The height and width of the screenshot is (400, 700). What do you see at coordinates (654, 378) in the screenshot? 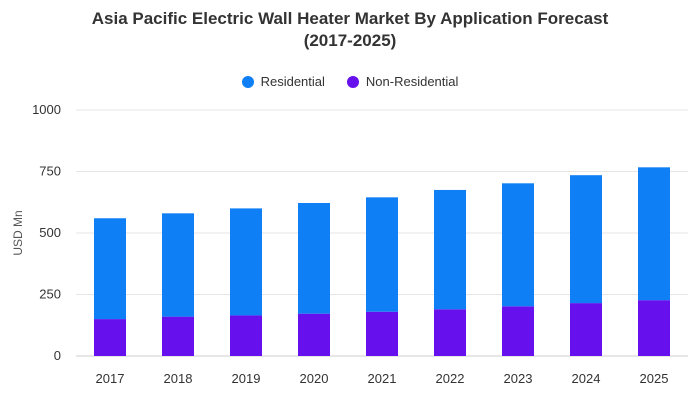
I see `x-tick-label: 2025` at bounding box center [654, 378].